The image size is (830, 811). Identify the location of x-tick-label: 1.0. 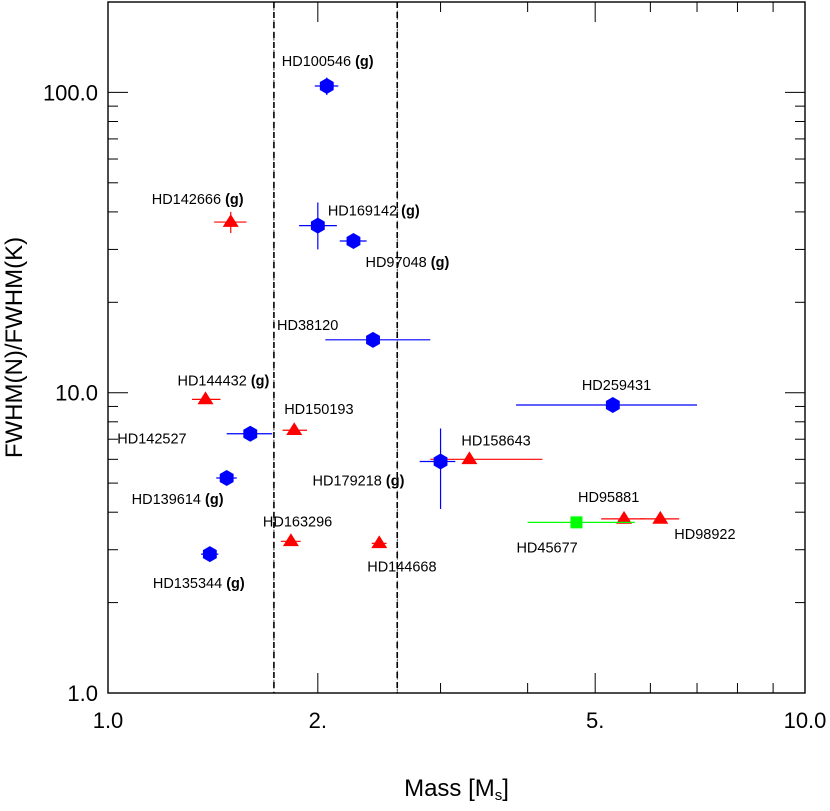
(108, 720).